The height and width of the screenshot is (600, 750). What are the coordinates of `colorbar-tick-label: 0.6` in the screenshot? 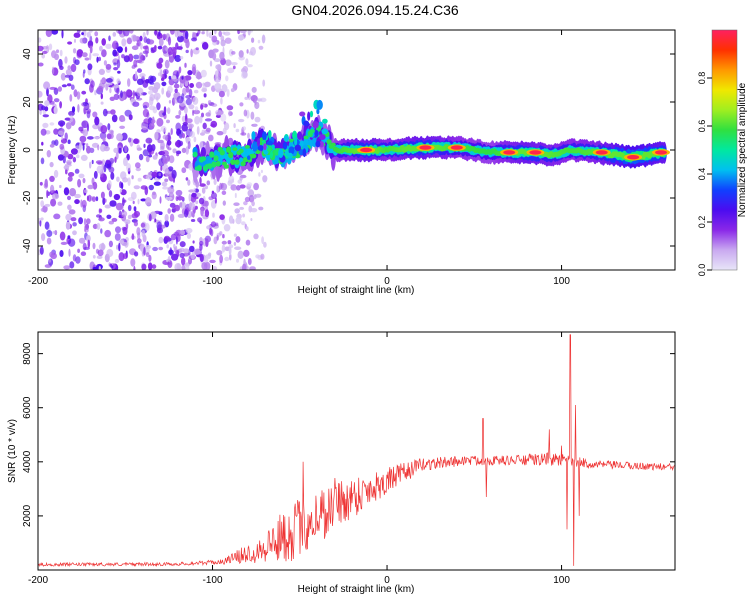 It's located at (702, 126).